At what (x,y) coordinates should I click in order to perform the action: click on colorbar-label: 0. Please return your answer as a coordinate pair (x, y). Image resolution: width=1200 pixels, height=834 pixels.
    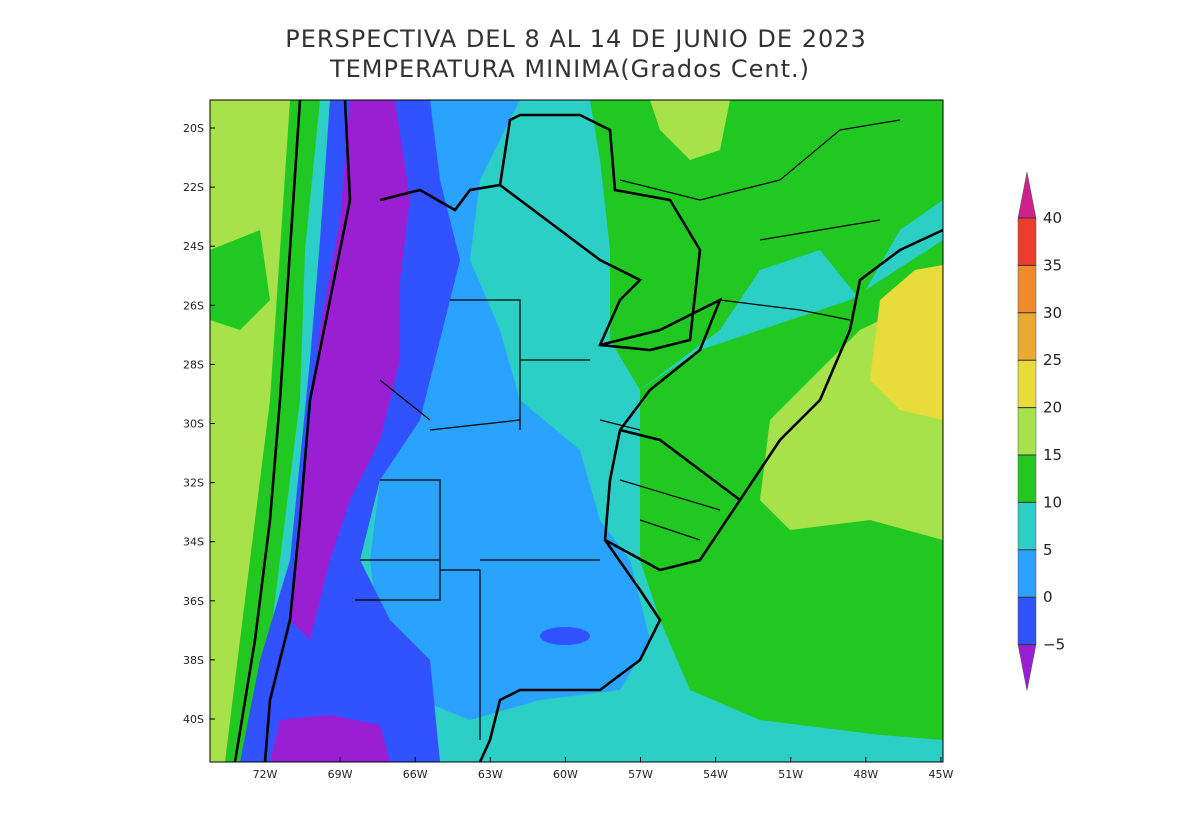
    Looking at the image, I should click on (1048, 597).